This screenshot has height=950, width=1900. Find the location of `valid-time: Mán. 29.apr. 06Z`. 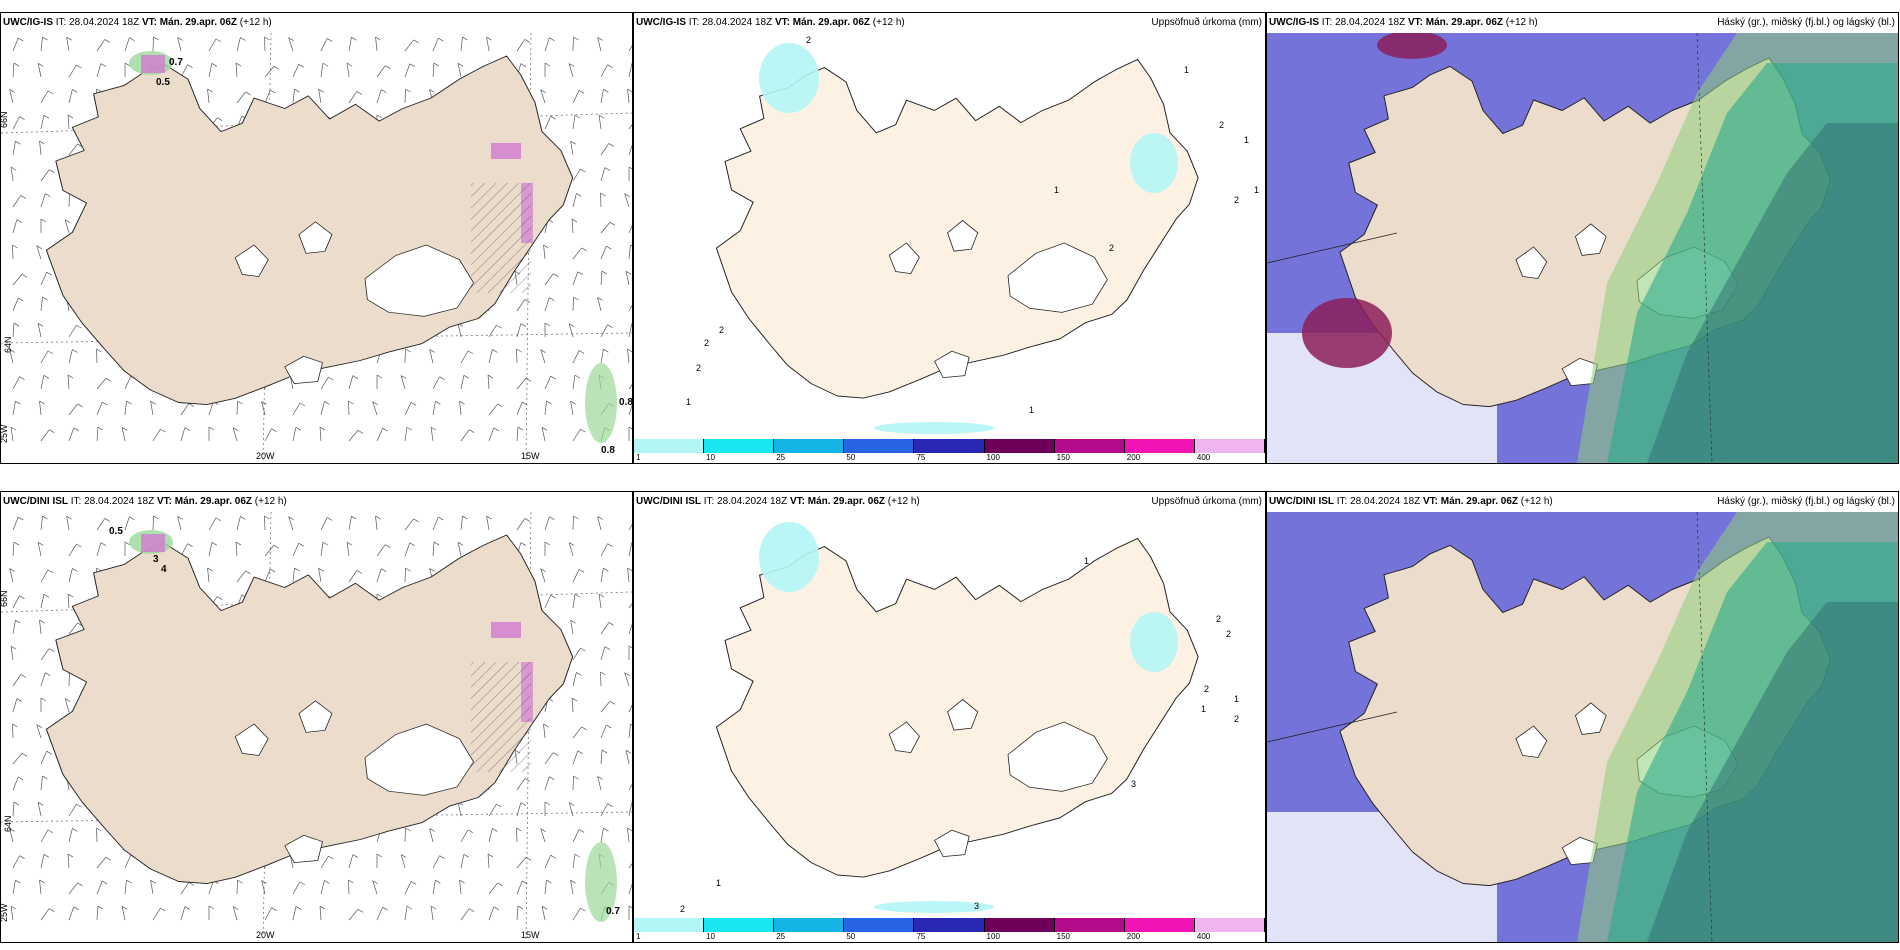

valid-time: Mán. 29.apr. 06Z is located at coordinates (198, 22).